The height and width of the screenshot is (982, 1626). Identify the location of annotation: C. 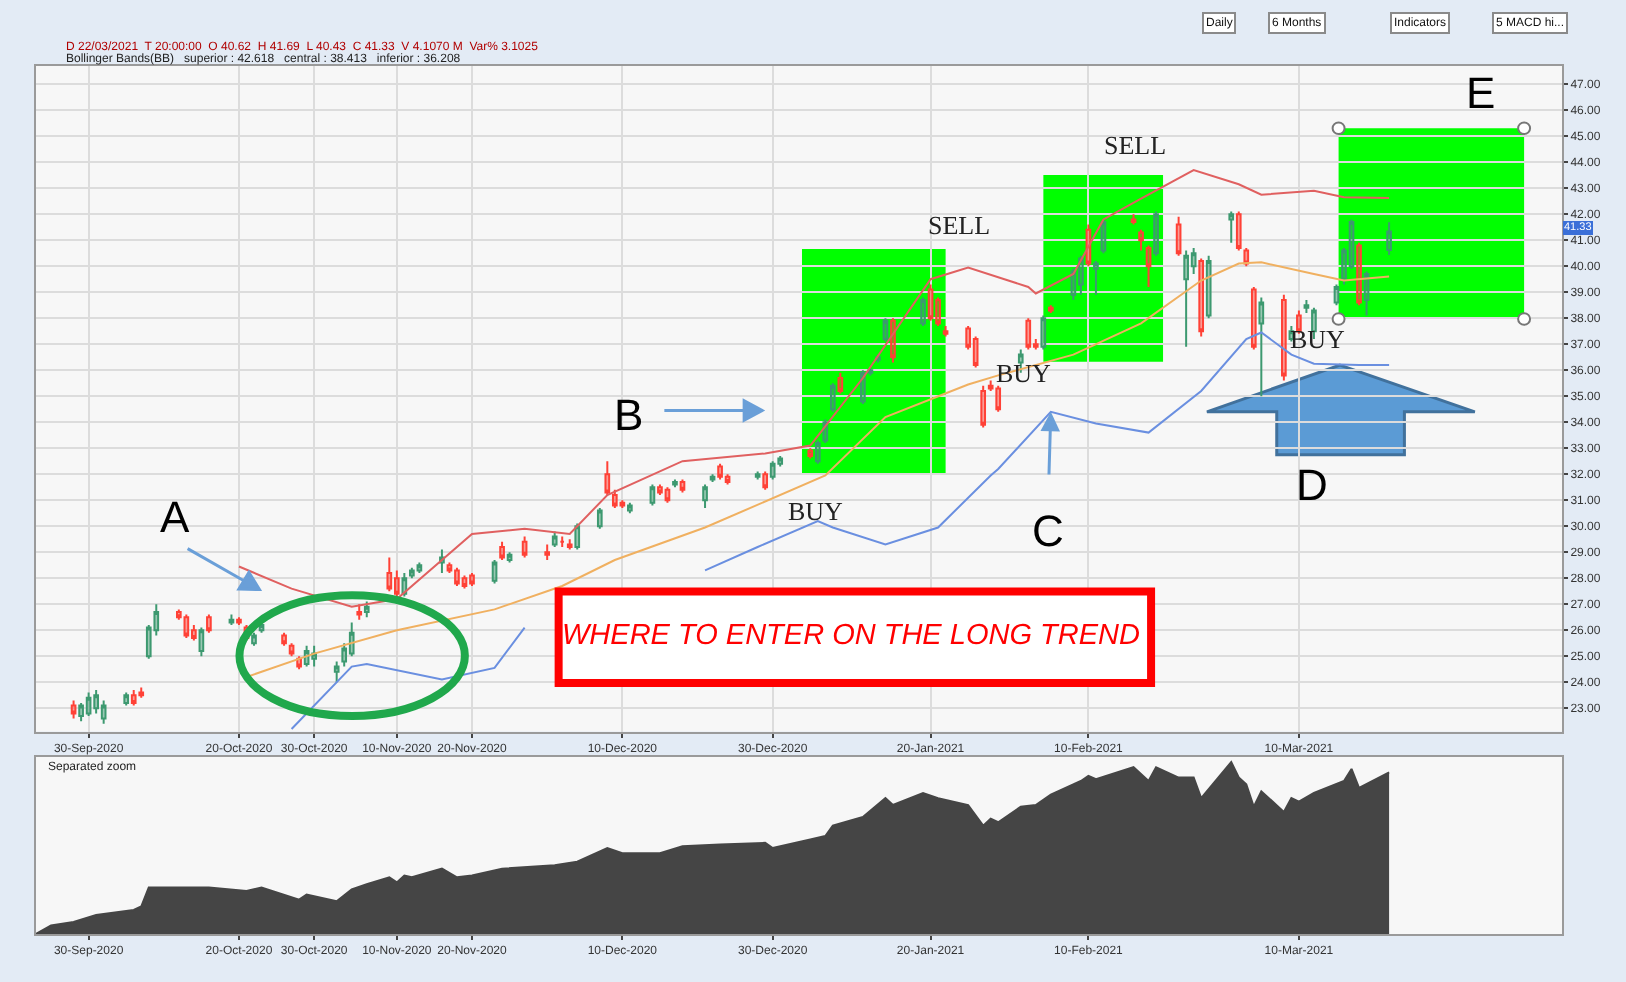
(1048, 531).